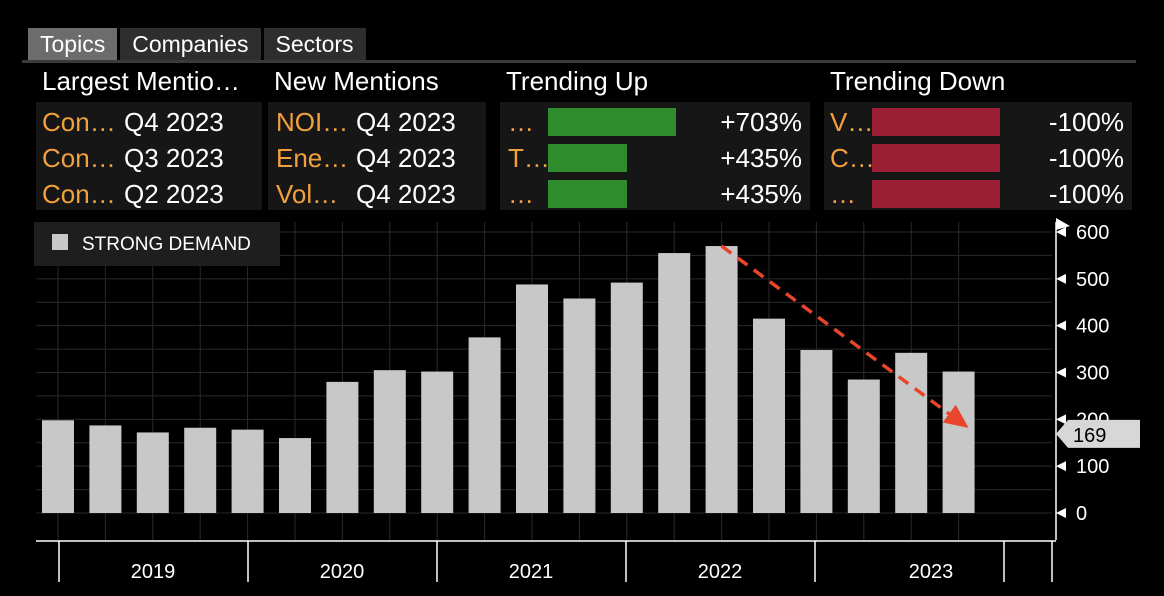 The width and height of the screenshot is (1164, 596). I want to click on chart-legend: STRONG DEMAND, so click(157, 244).